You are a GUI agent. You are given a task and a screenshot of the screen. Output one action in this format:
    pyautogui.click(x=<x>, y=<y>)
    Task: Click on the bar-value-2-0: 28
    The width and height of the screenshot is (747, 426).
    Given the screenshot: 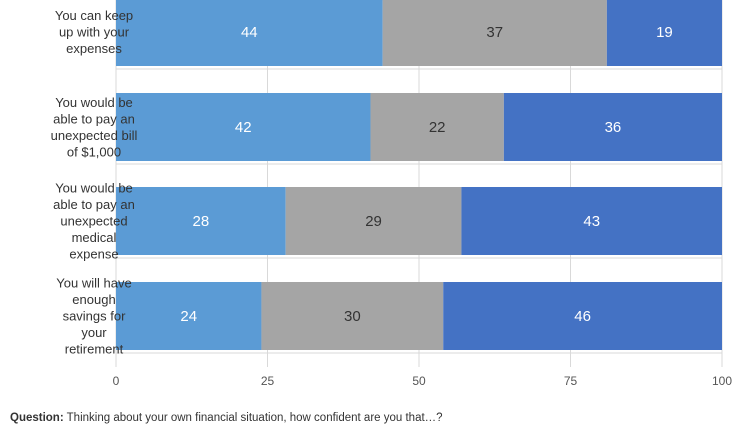 What is the action you would take?
    pyautogui.click(x=200, y=221)
    